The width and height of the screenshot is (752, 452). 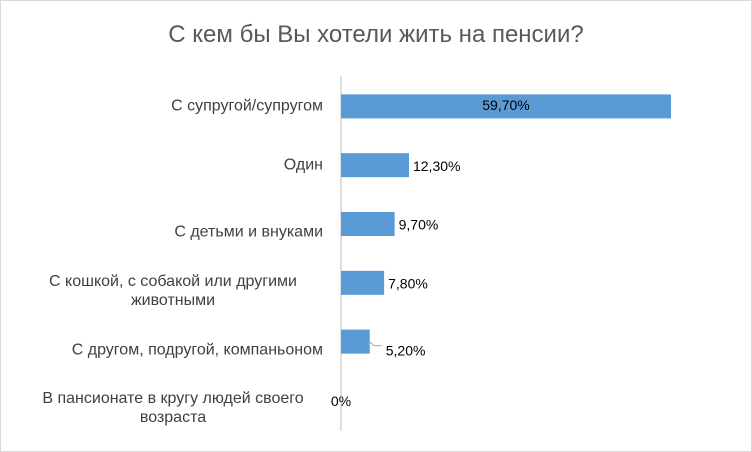 I want to click on leader-line, so click(x=375, y=344).